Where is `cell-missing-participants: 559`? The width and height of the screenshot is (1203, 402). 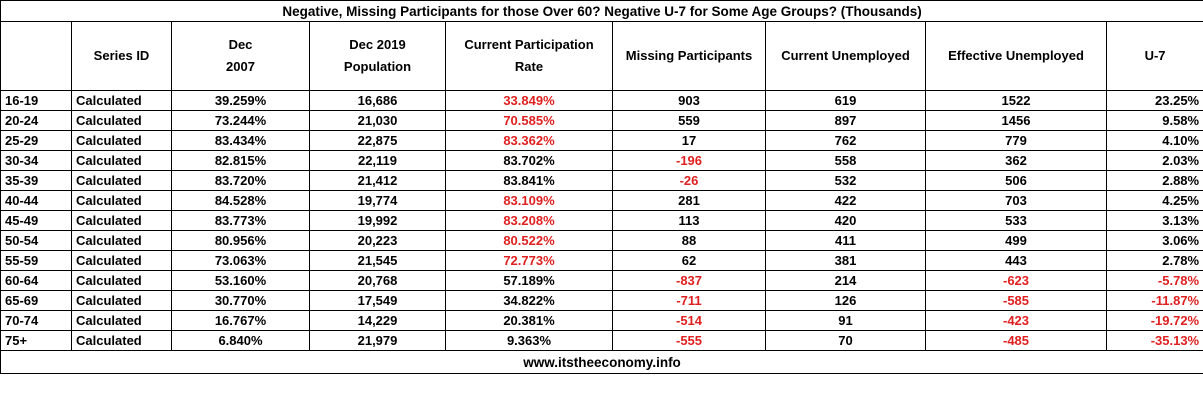
cell-missing-participants: 559 is located at coordinates (689, 120).